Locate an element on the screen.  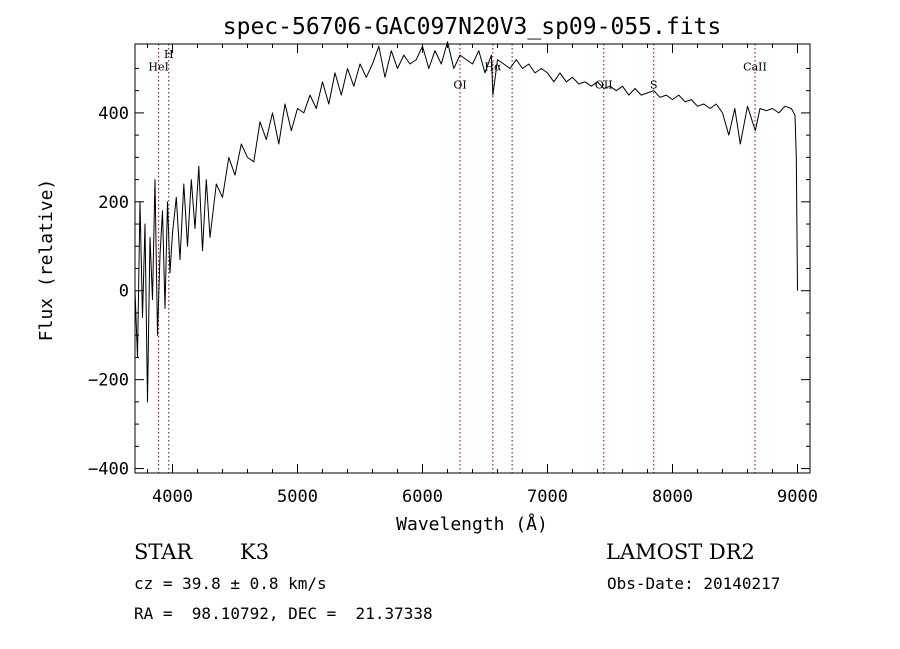
coordinates-text: RA = 98.10792, DEC = 21.37338 is located at coordinates (283, 613).